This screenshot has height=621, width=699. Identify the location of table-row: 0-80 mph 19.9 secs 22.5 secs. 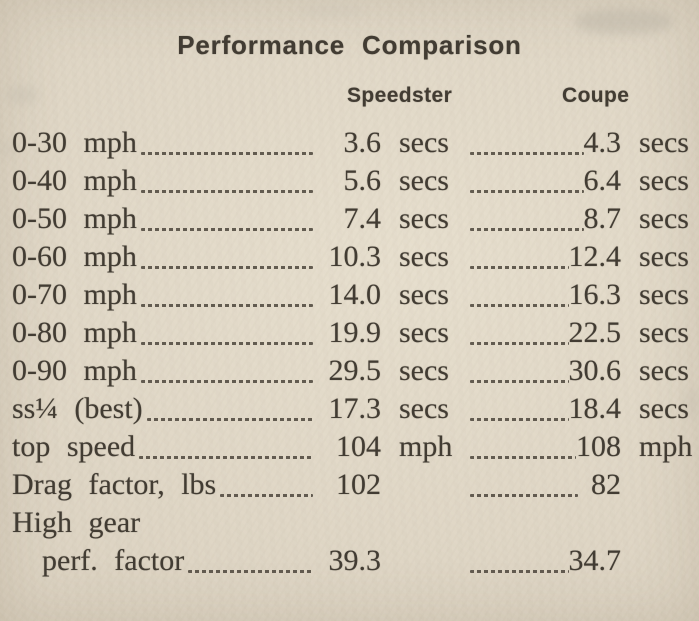
(353, 333).